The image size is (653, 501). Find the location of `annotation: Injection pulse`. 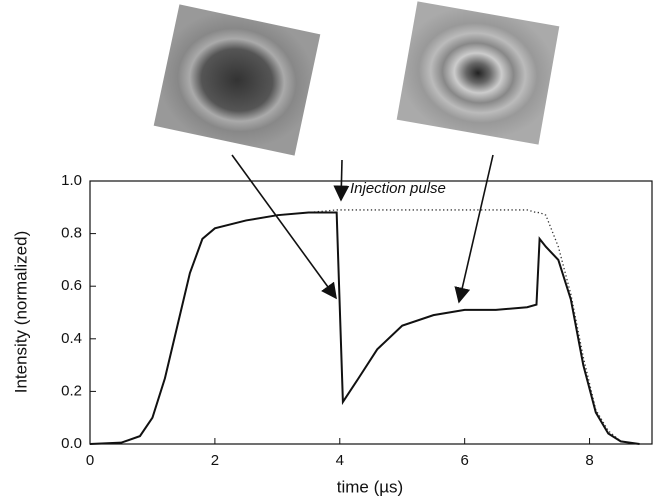

annotation: Injection pulse is located at coordinates (398, 188).